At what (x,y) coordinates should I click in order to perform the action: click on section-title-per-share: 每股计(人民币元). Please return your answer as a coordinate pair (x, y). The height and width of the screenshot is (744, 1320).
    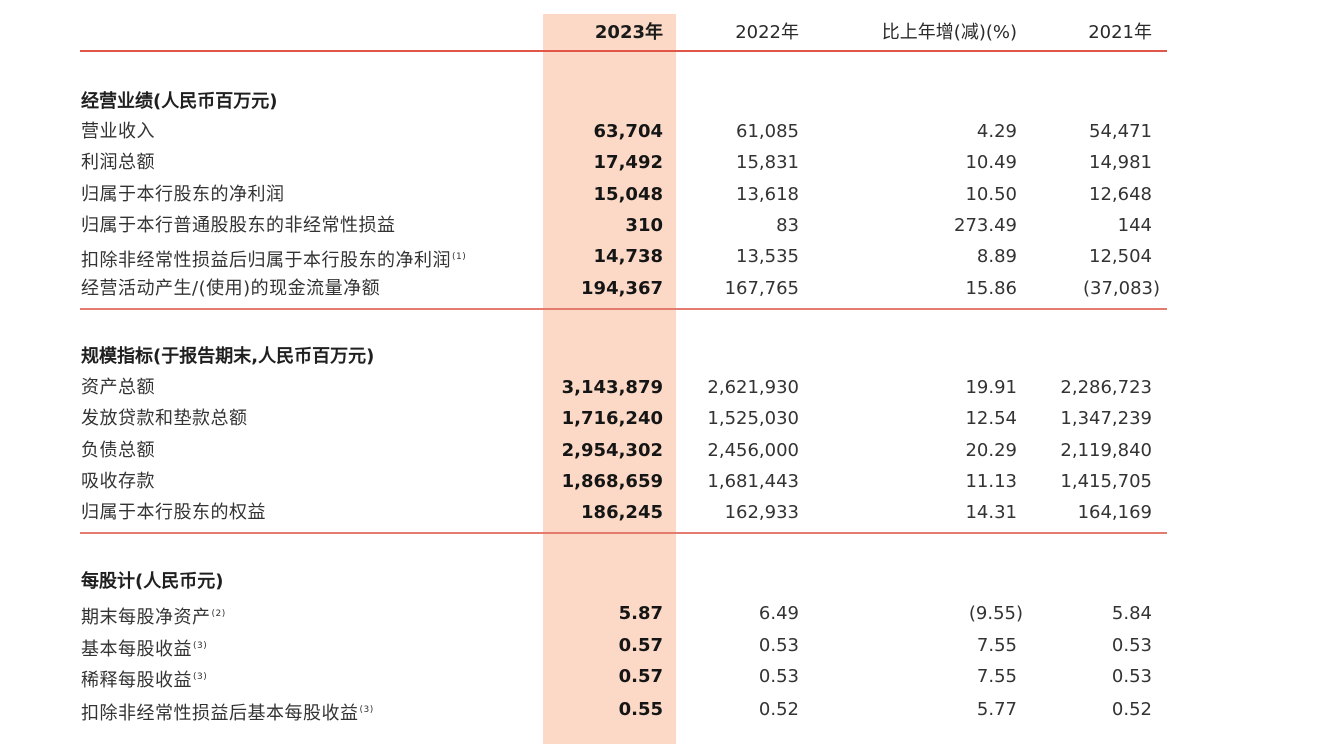
    Looking at the image, I should click on (152, 581).